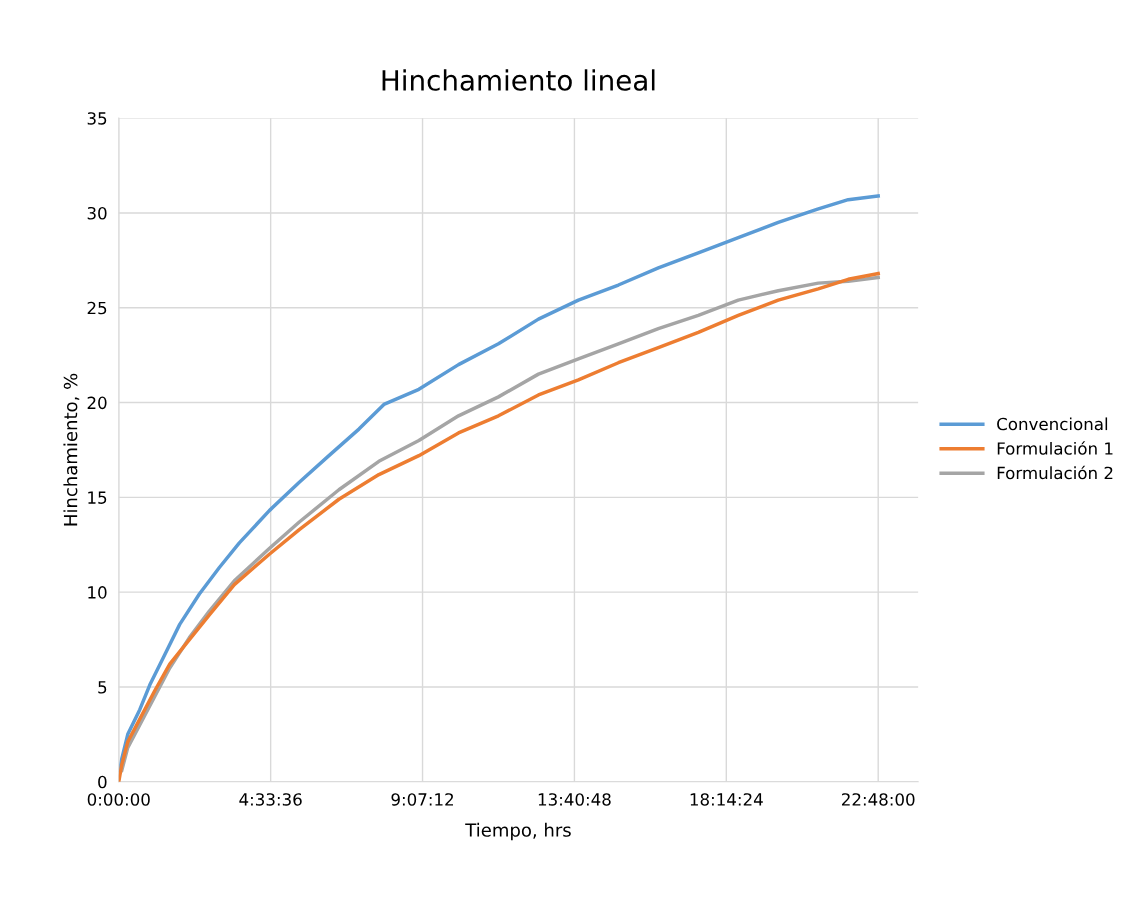 This screenshot has height=909, width=1142. What do you see at coordinates (1055, 448) in the screenshot?
I see `legend-label: Formulación 1` at bounding box center [1055, 448].